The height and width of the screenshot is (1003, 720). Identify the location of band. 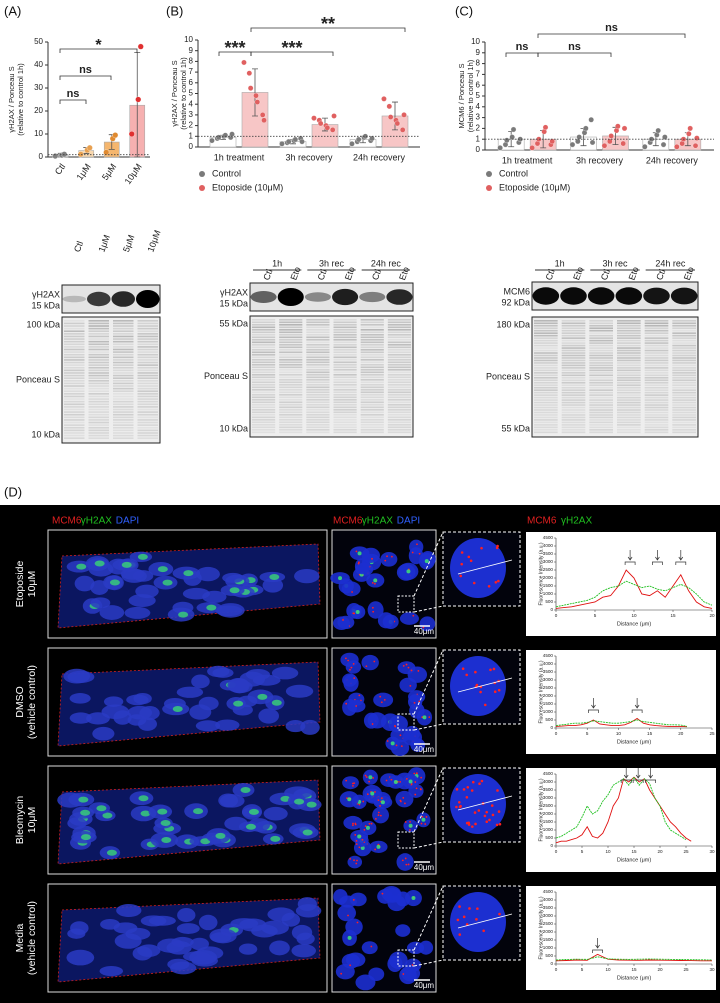
(147, 299).